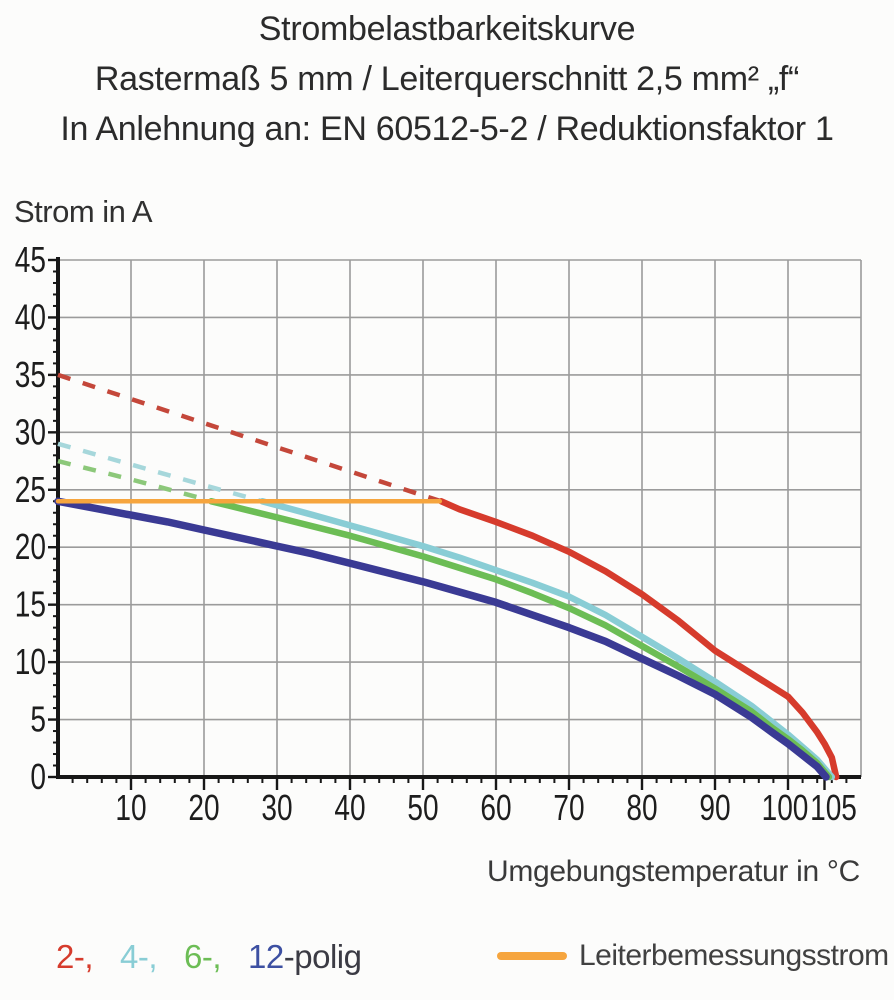 This screenshot has height=1000, width=894. I want to click on svg-text: 50, so click(422, 808).